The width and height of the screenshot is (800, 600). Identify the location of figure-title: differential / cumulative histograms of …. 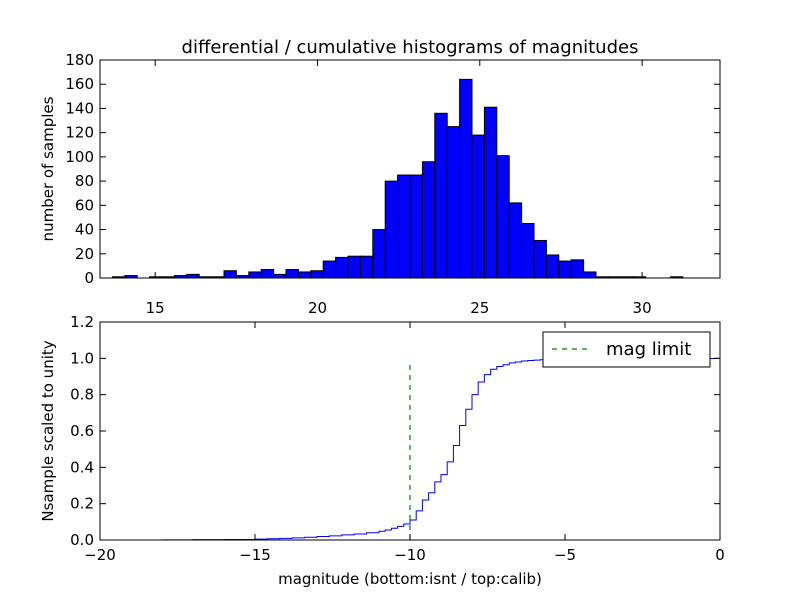
(410, 47).